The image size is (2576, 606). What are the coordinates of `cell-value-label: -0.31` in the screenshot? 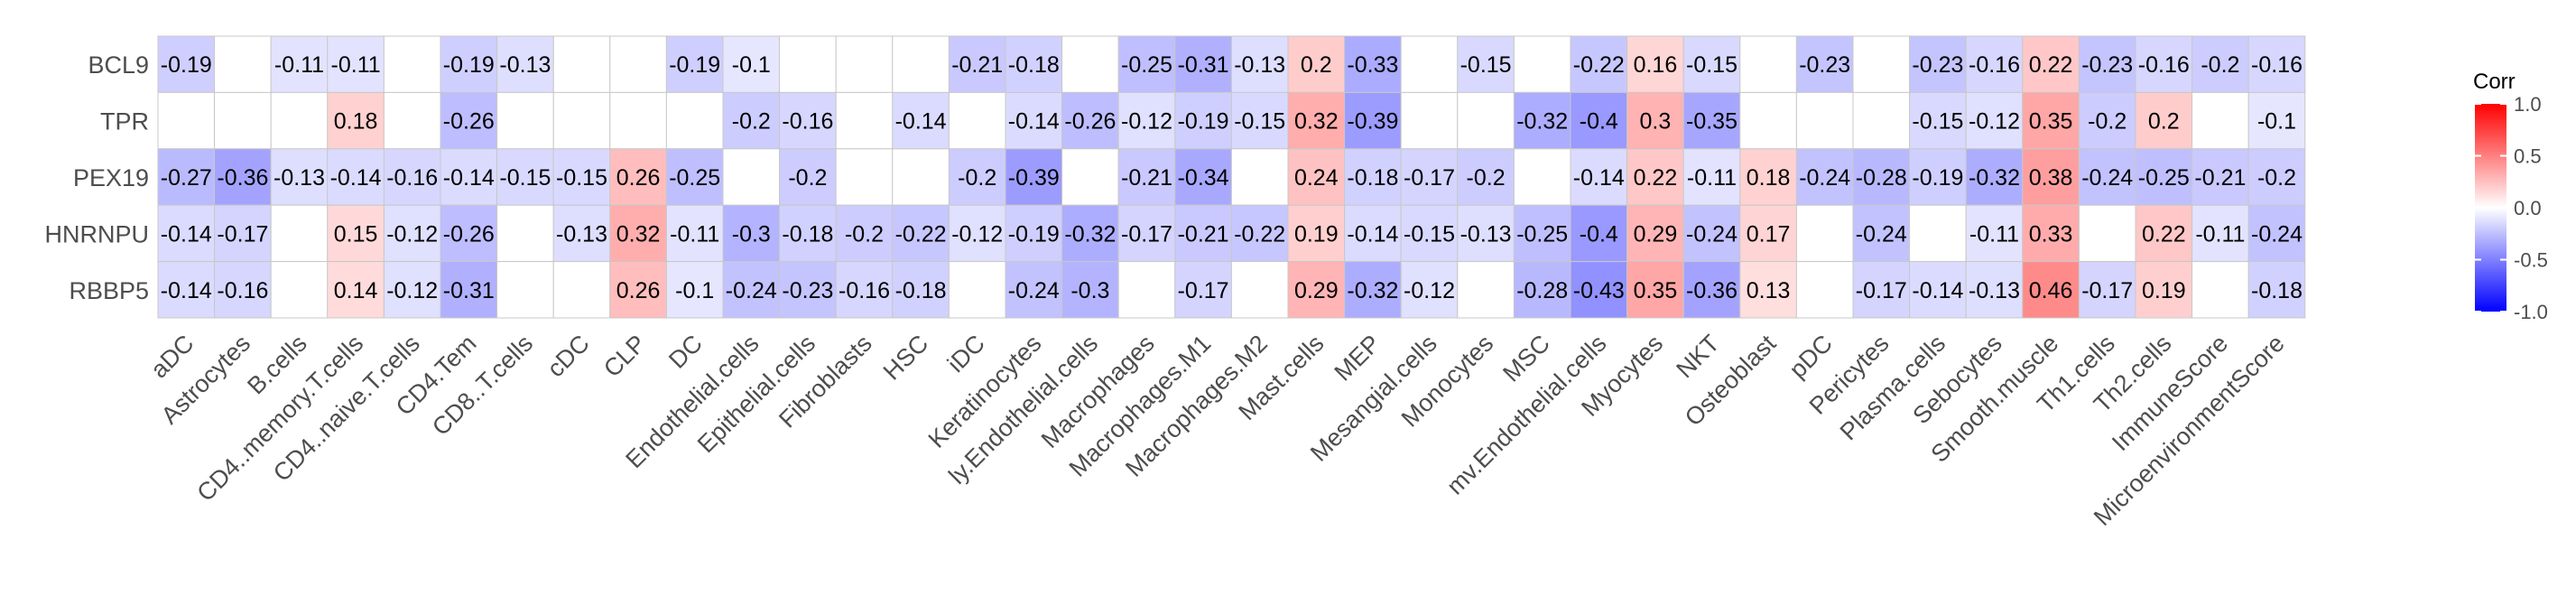 It's located at (469, 290).